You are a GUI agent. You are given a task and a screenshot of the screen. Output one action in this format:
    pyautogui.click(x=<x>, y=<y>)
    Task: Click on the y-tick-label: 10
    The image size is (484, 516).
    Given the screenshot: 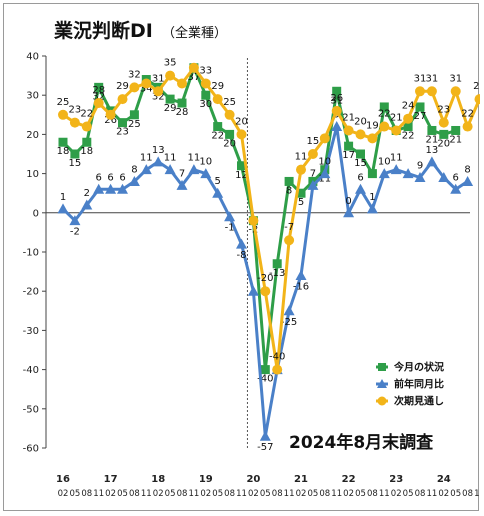 What is the action you would take?
    pyautogui.click(x=32, y=174)
    